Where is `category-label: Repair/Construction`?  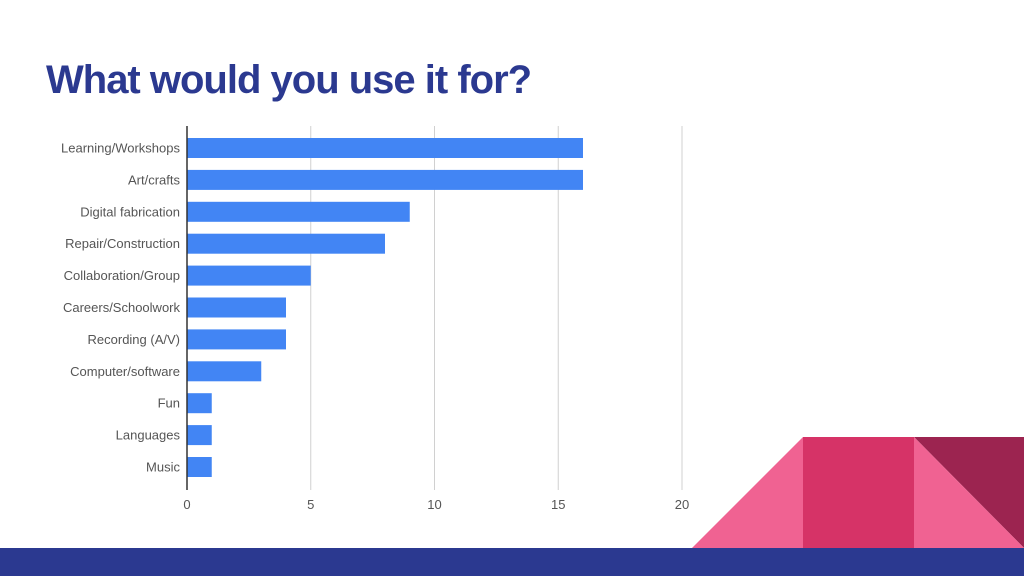 category-label: Repair/Construction is located at coordinates (122, 243).